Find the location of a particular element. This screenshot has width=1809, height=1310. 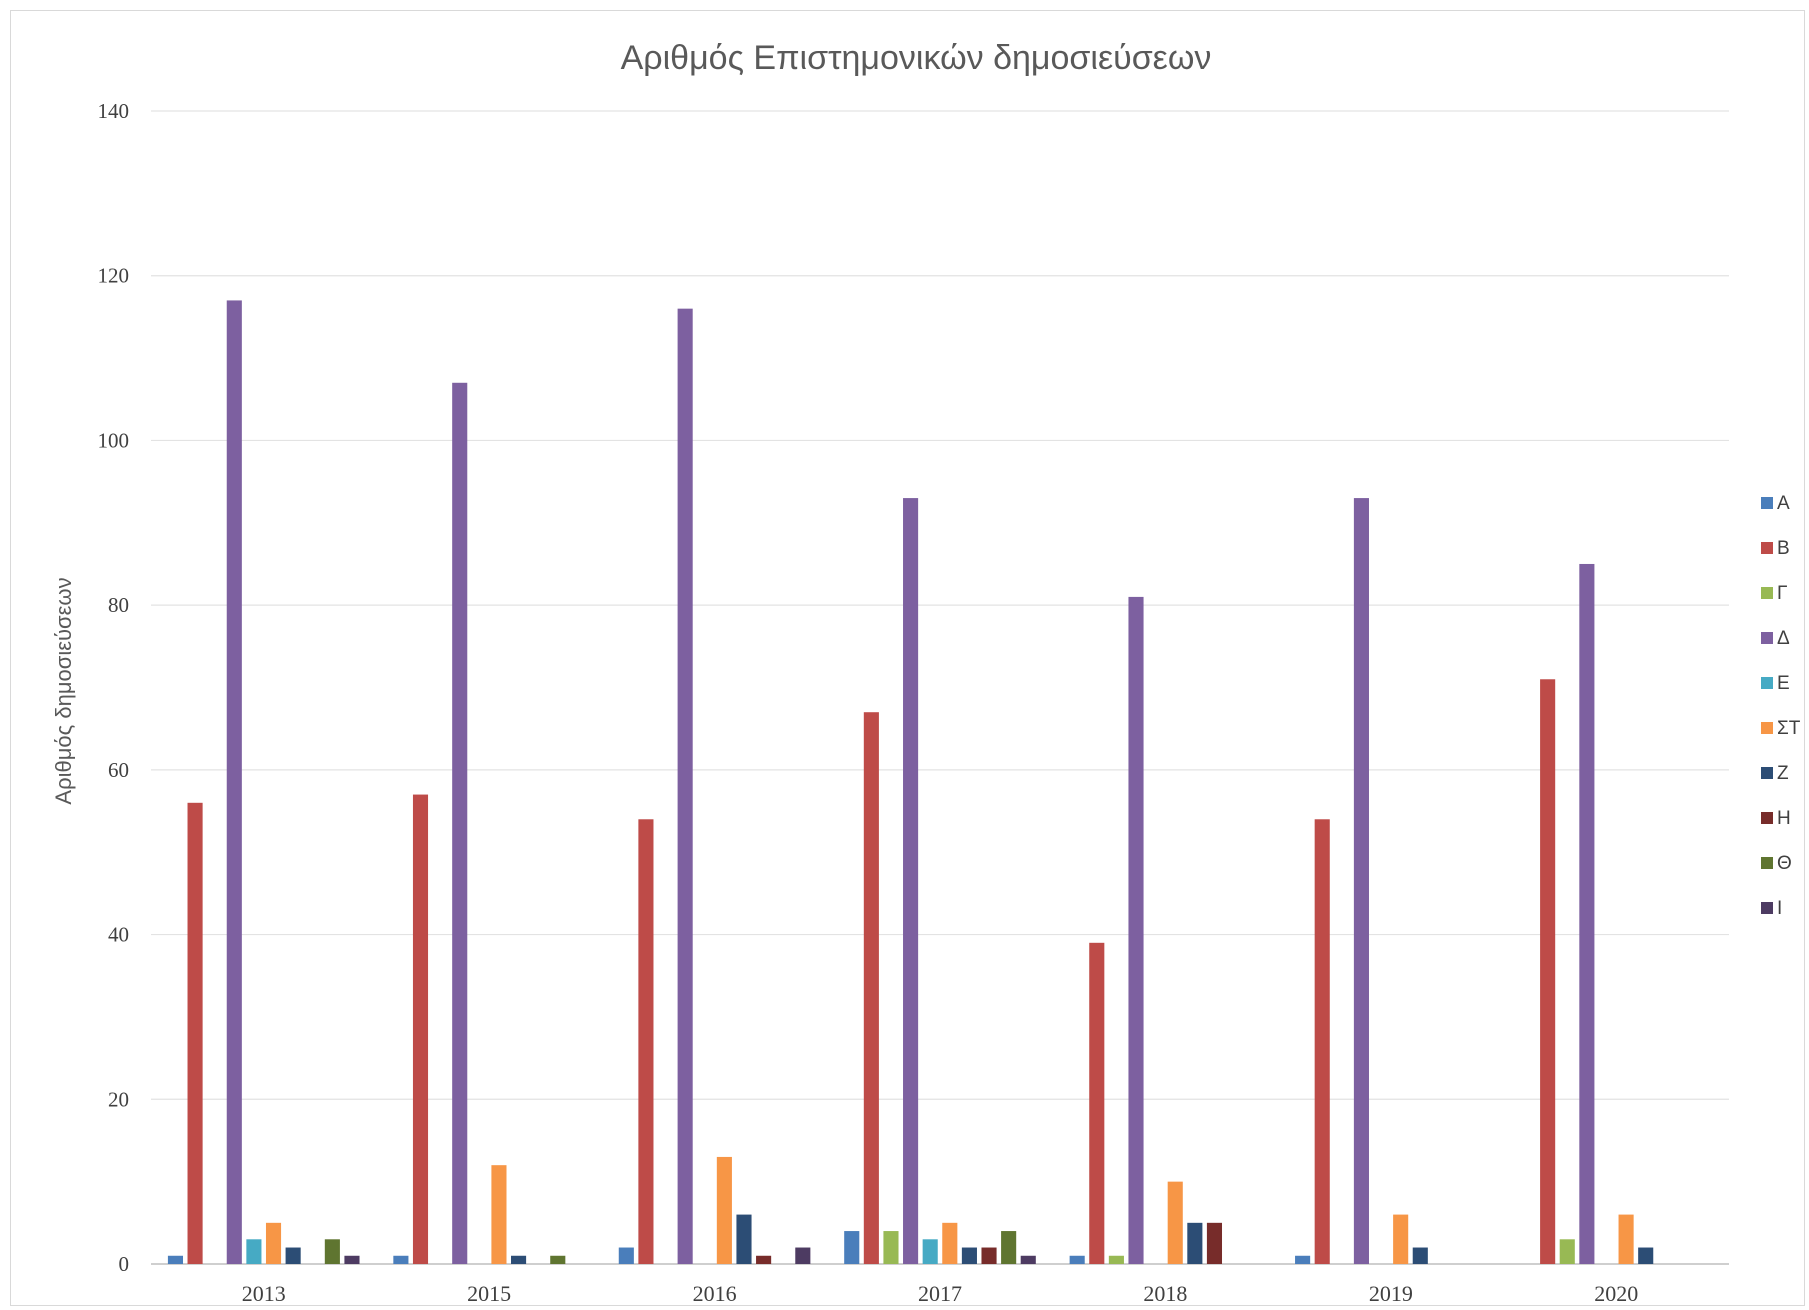

legend-label: Ι is located at coordinates (1779, 908).